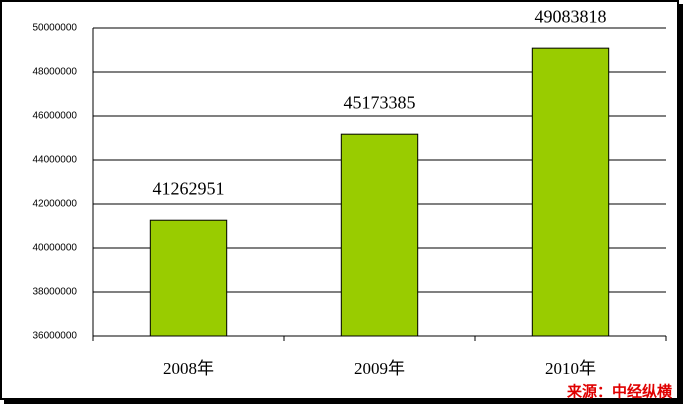 The height and width of the screenshot is (406, 685). I want to click on y-tick-label: 36000000, so click(55, 336).